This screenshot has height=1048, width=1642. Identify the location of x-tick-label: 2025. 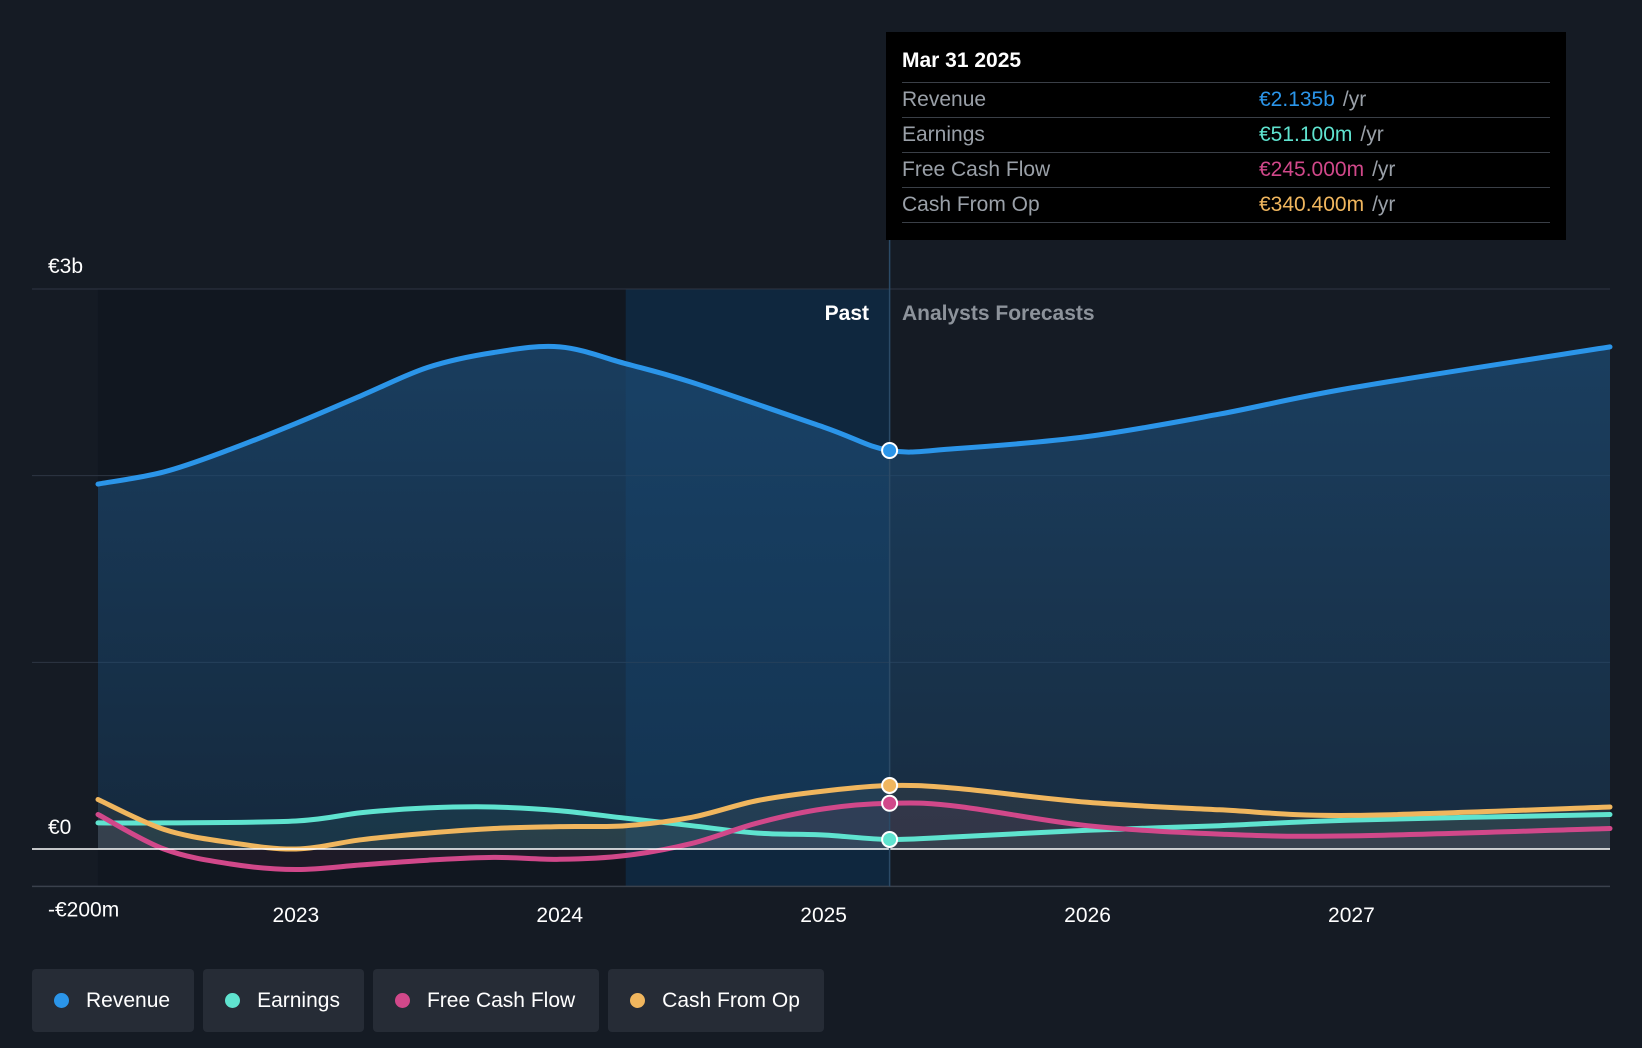
(823, 915).